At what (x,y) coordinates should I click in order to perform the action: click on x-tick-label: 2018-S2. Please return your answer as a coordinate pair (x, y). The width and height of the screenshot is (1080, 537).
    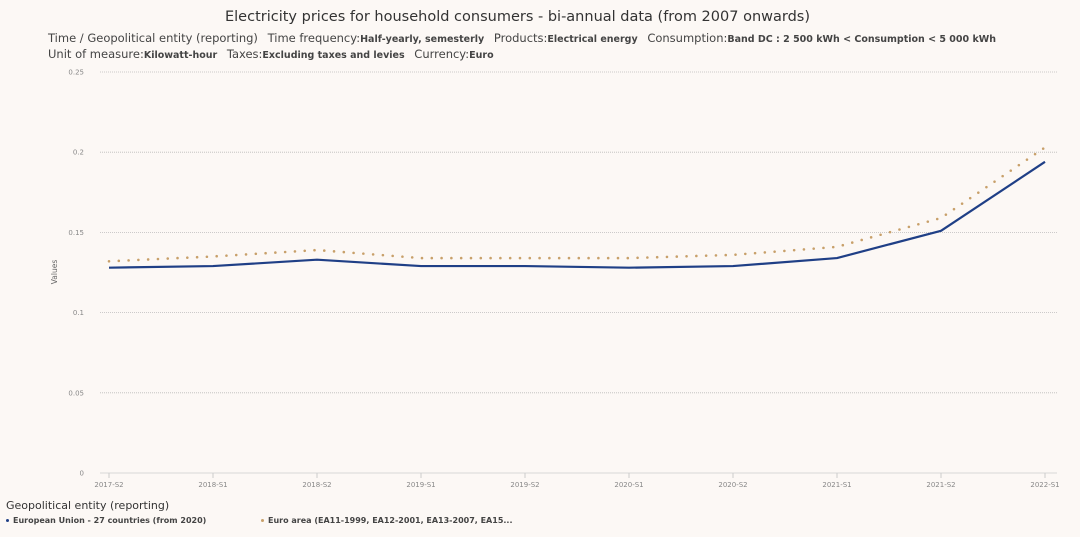
    Looking at the image, I should click on (316, 485).